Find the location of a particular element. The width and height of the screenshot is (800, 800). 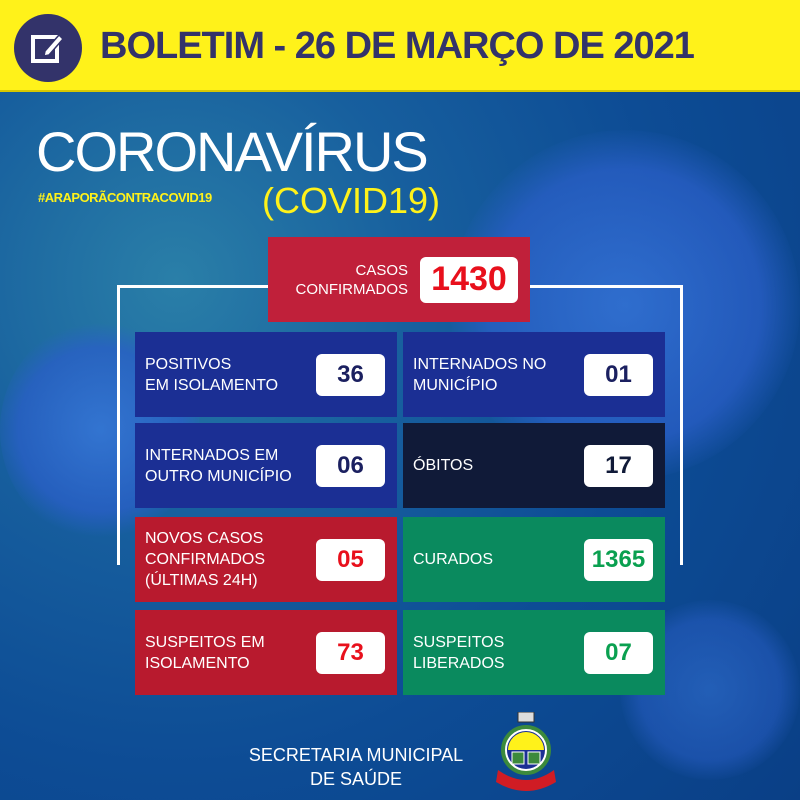

stat-label-line: SUSPEITOS EM is located at coordinates (205, 642).